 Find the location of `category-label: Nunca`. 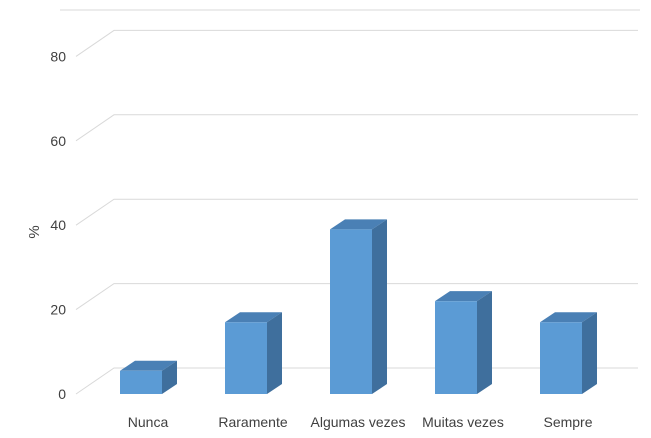

category-label: Nunca is located at coordinates (148, 422).